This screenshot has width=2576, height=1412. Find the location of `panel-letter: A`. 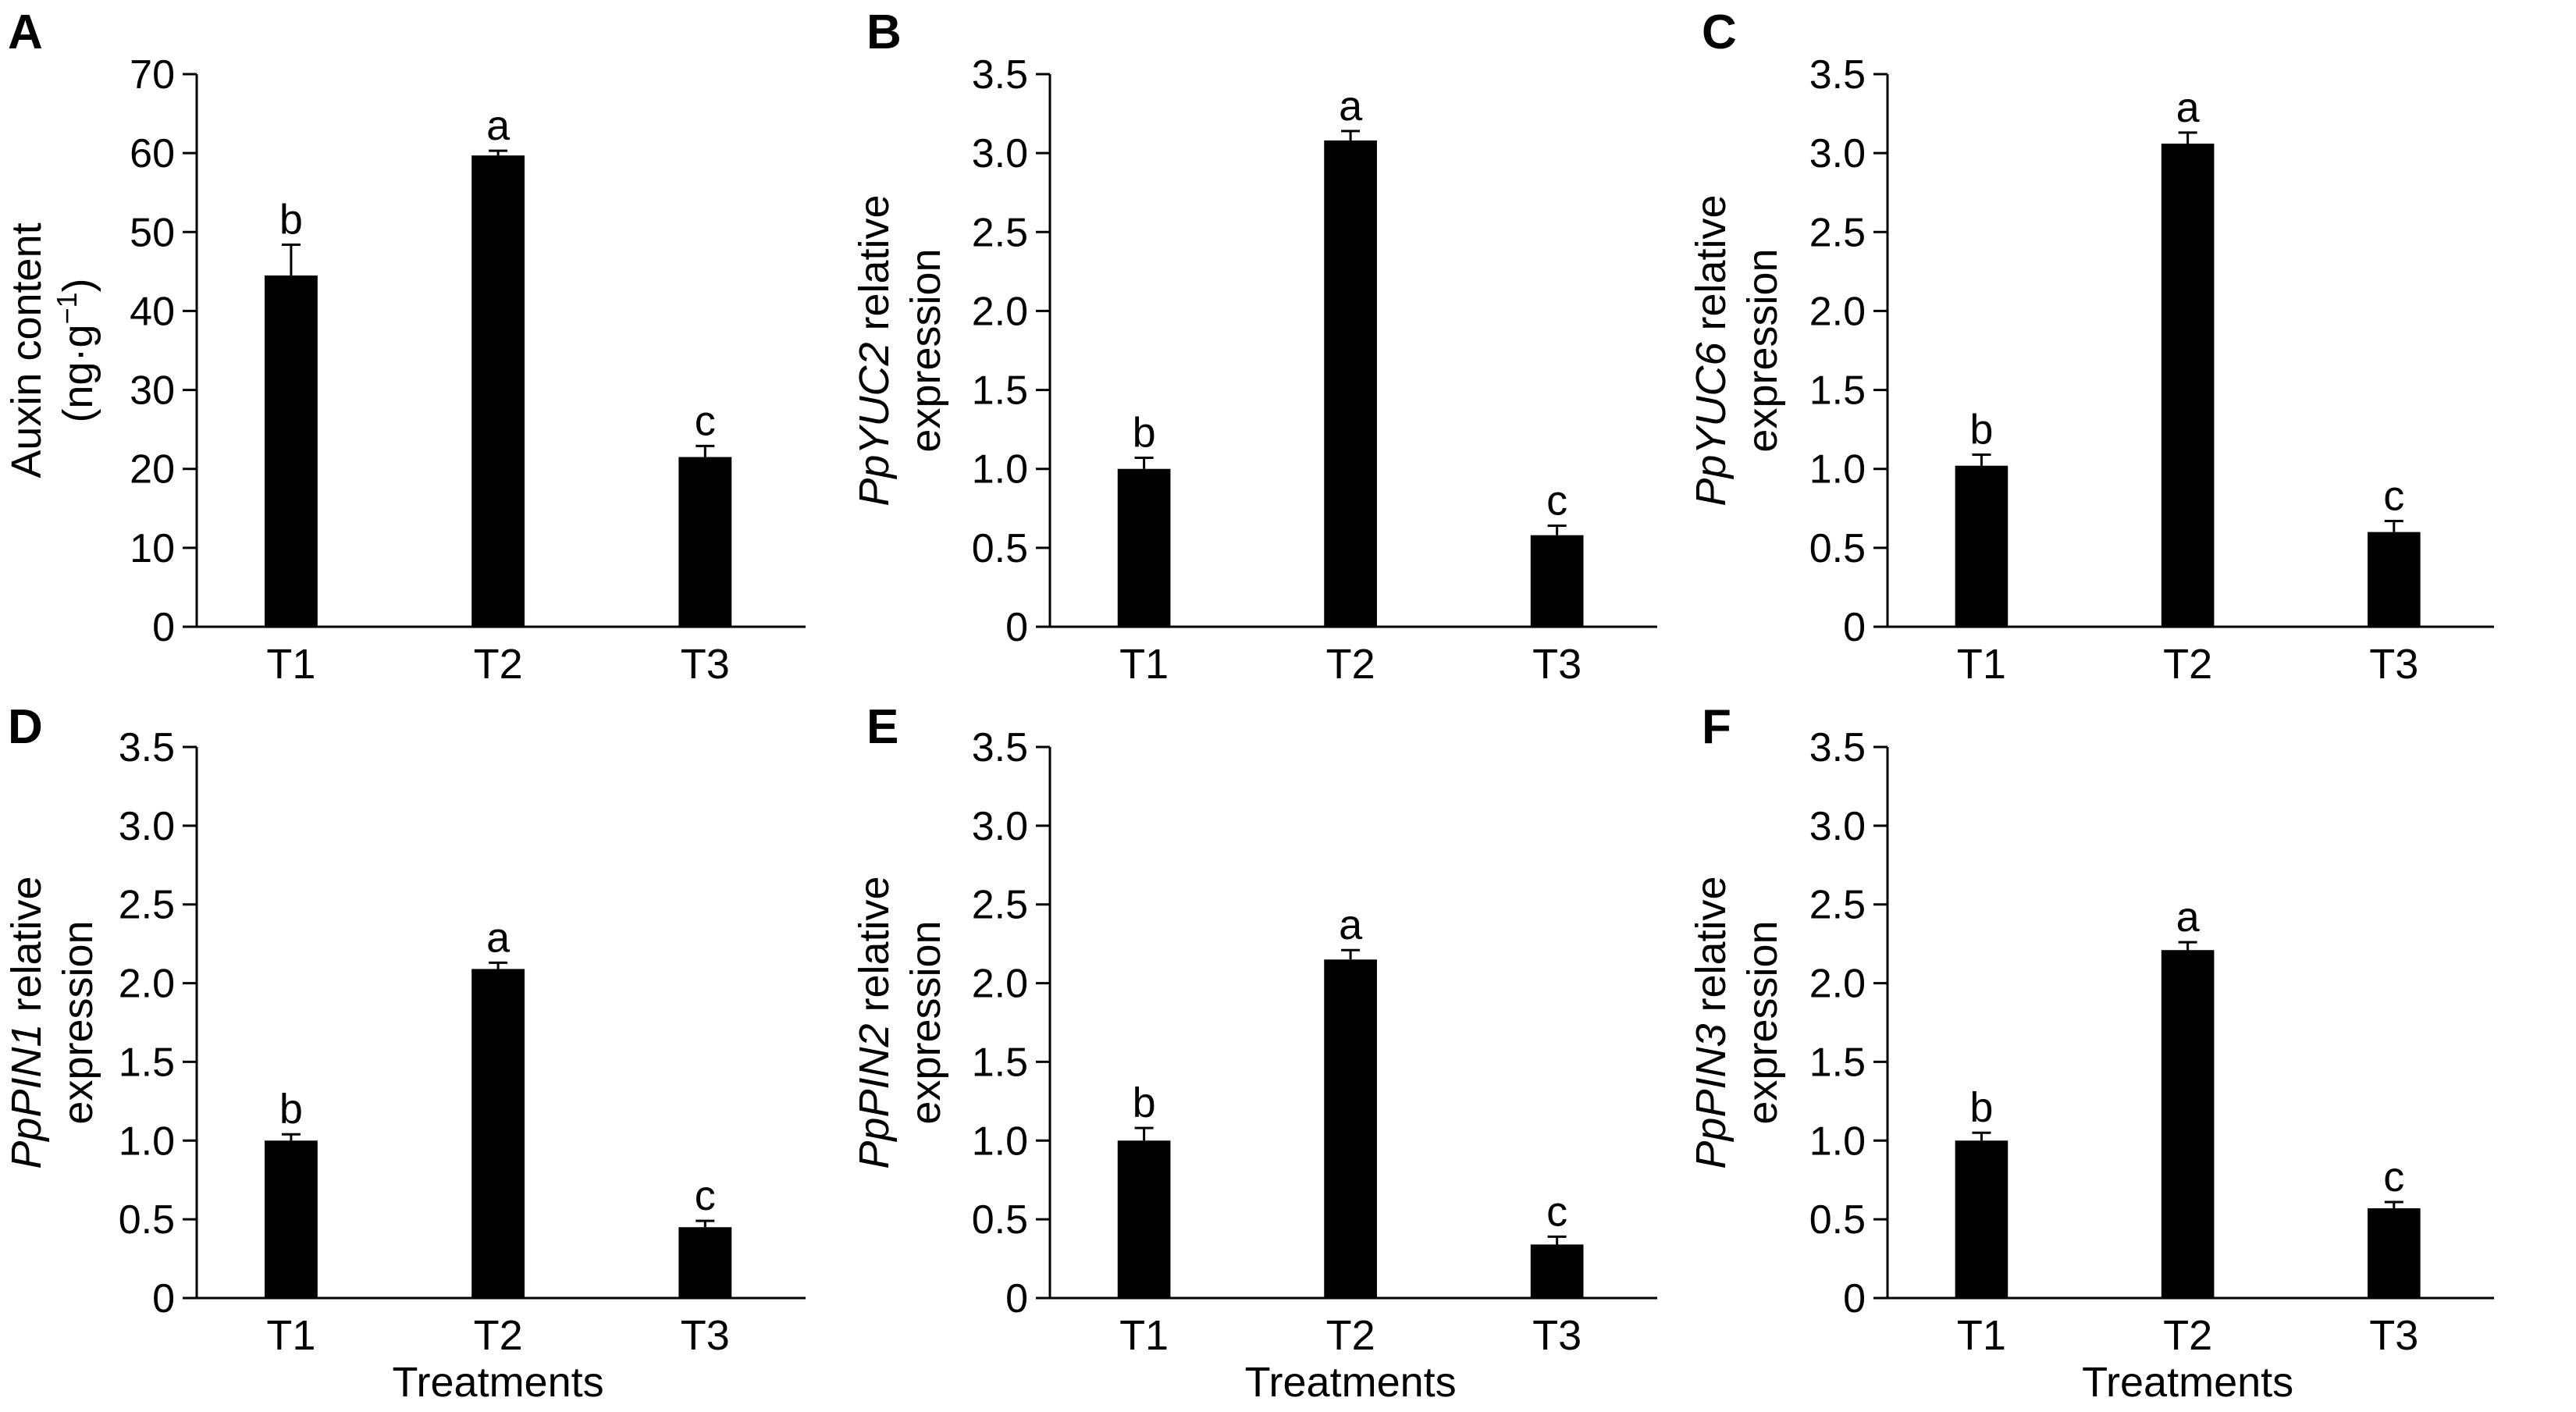

panel-letter: A is located at coordinates (25, 32).